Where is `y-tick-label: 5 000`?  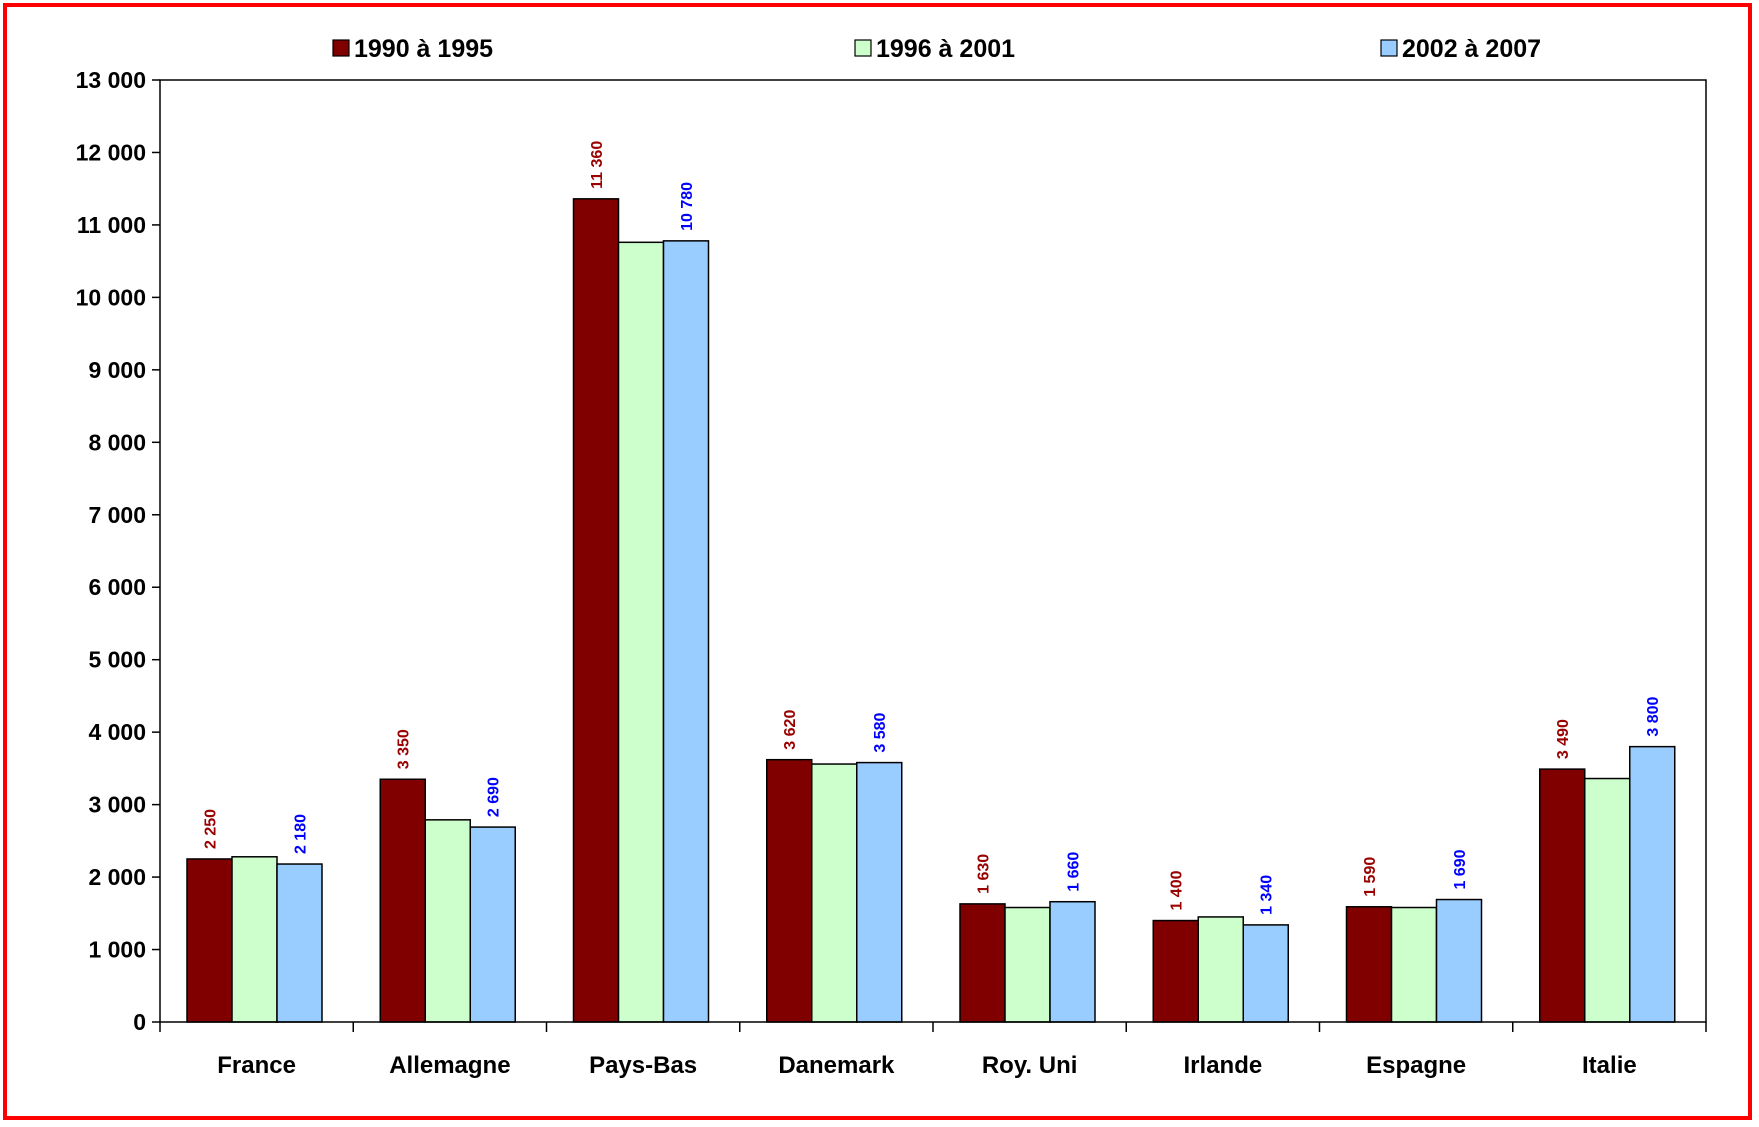
y-tick-label: 5 000 is located at coordinates (117, 660).